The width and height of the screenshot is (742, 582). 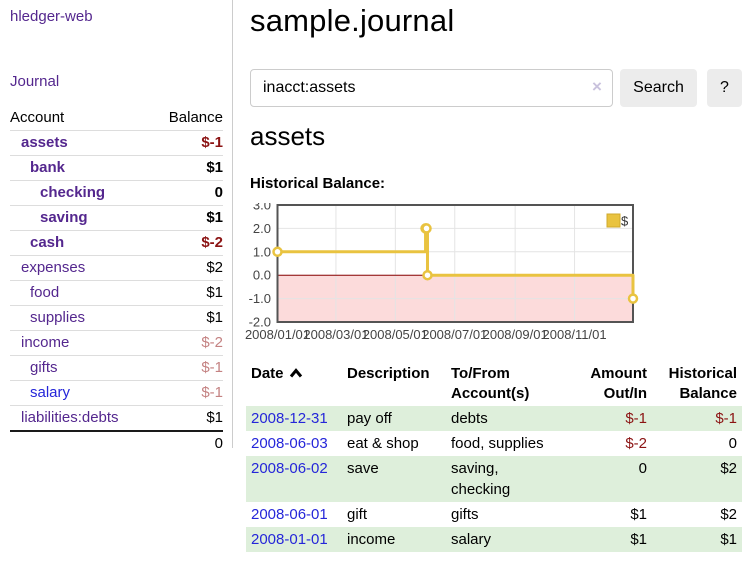 What do you see at coordinates (45, 342) in the screenshot?
I see `sidebar-account-link-income: income` at bounding box center [45, 342].